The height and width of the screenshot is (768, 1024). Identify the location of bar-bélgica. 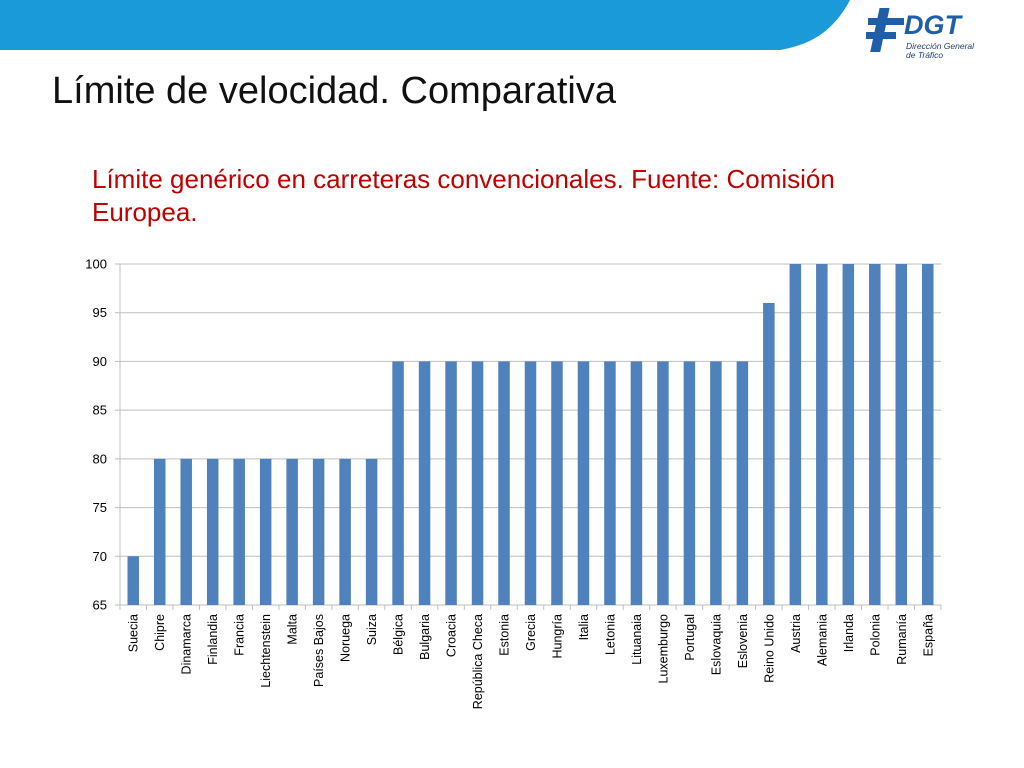
(398, 483).